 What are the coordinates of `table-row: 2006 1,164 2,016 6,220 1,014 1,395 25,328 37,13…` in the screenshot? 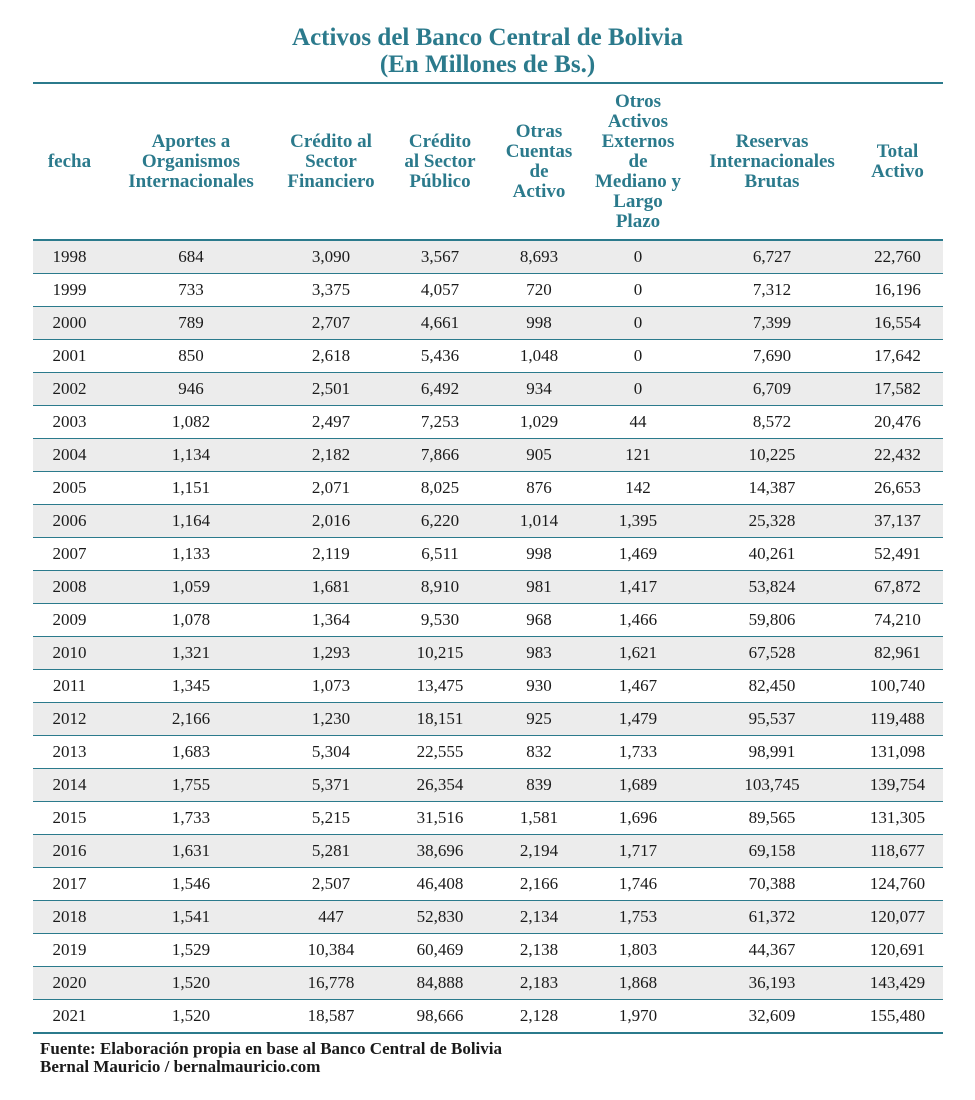 It's located at (488, 521).